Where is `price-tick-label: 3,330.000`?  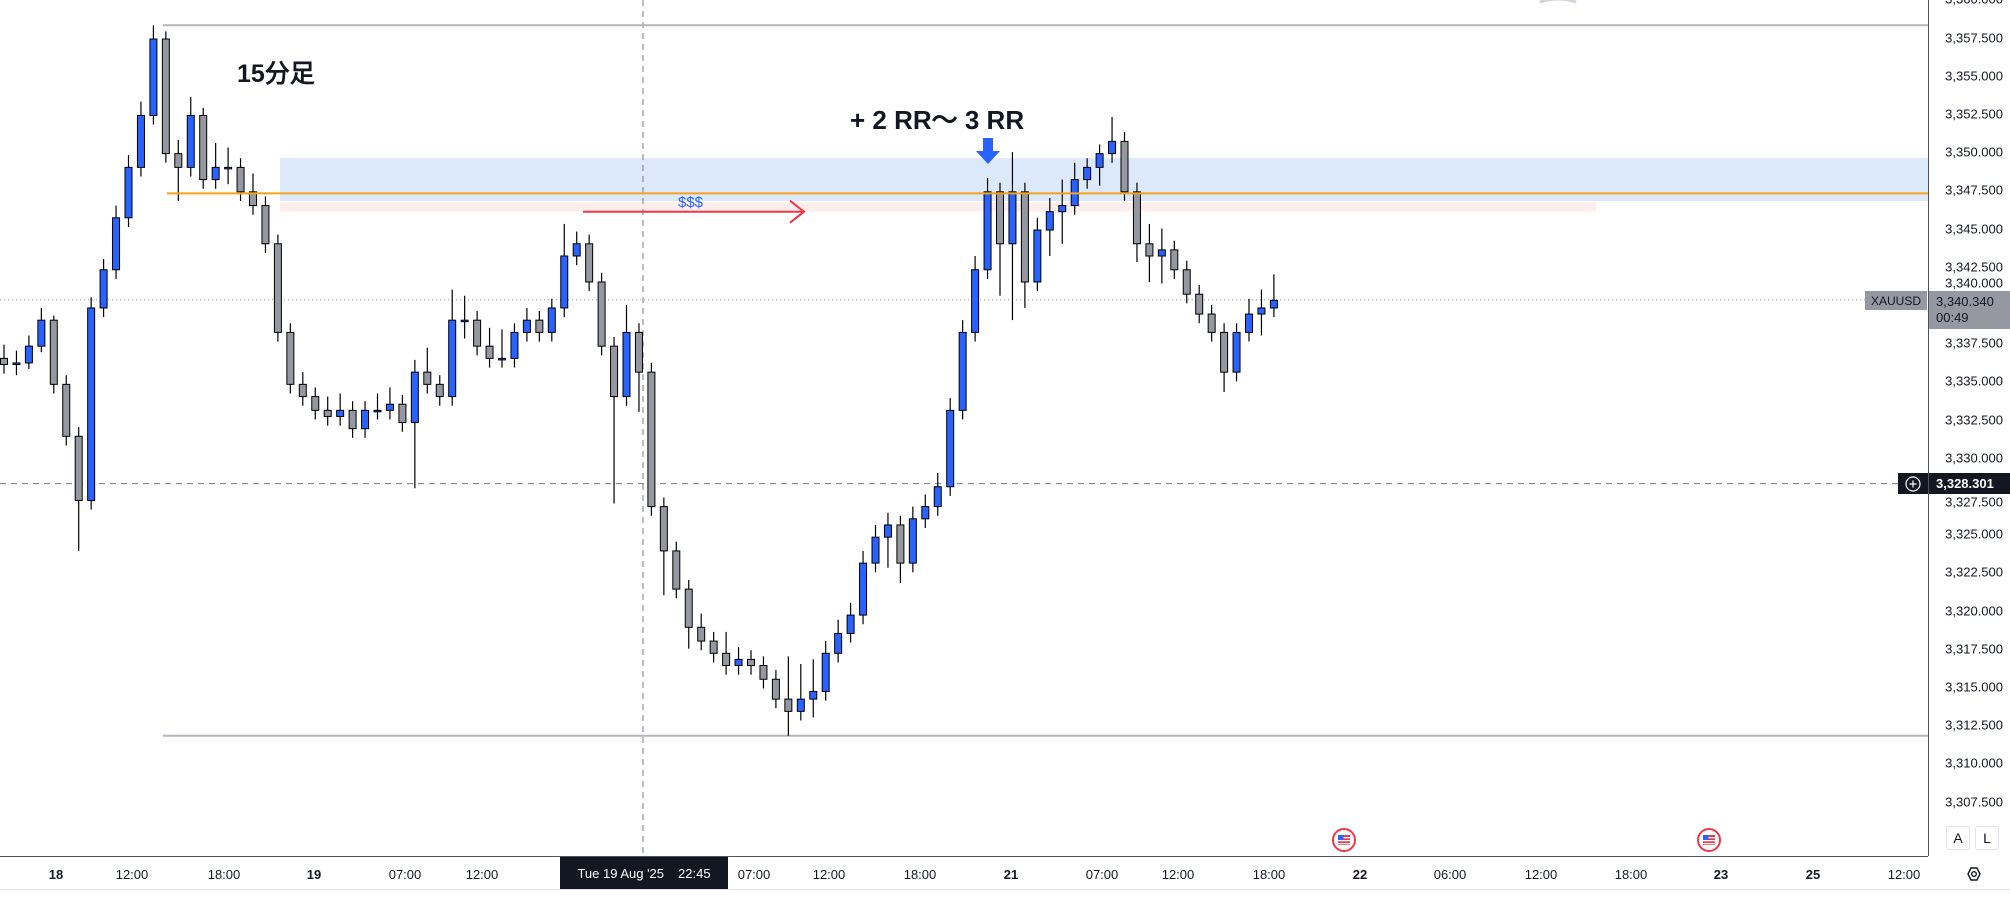 price-tick-label: 3,330.000 is located at coordinates (1974, 458).